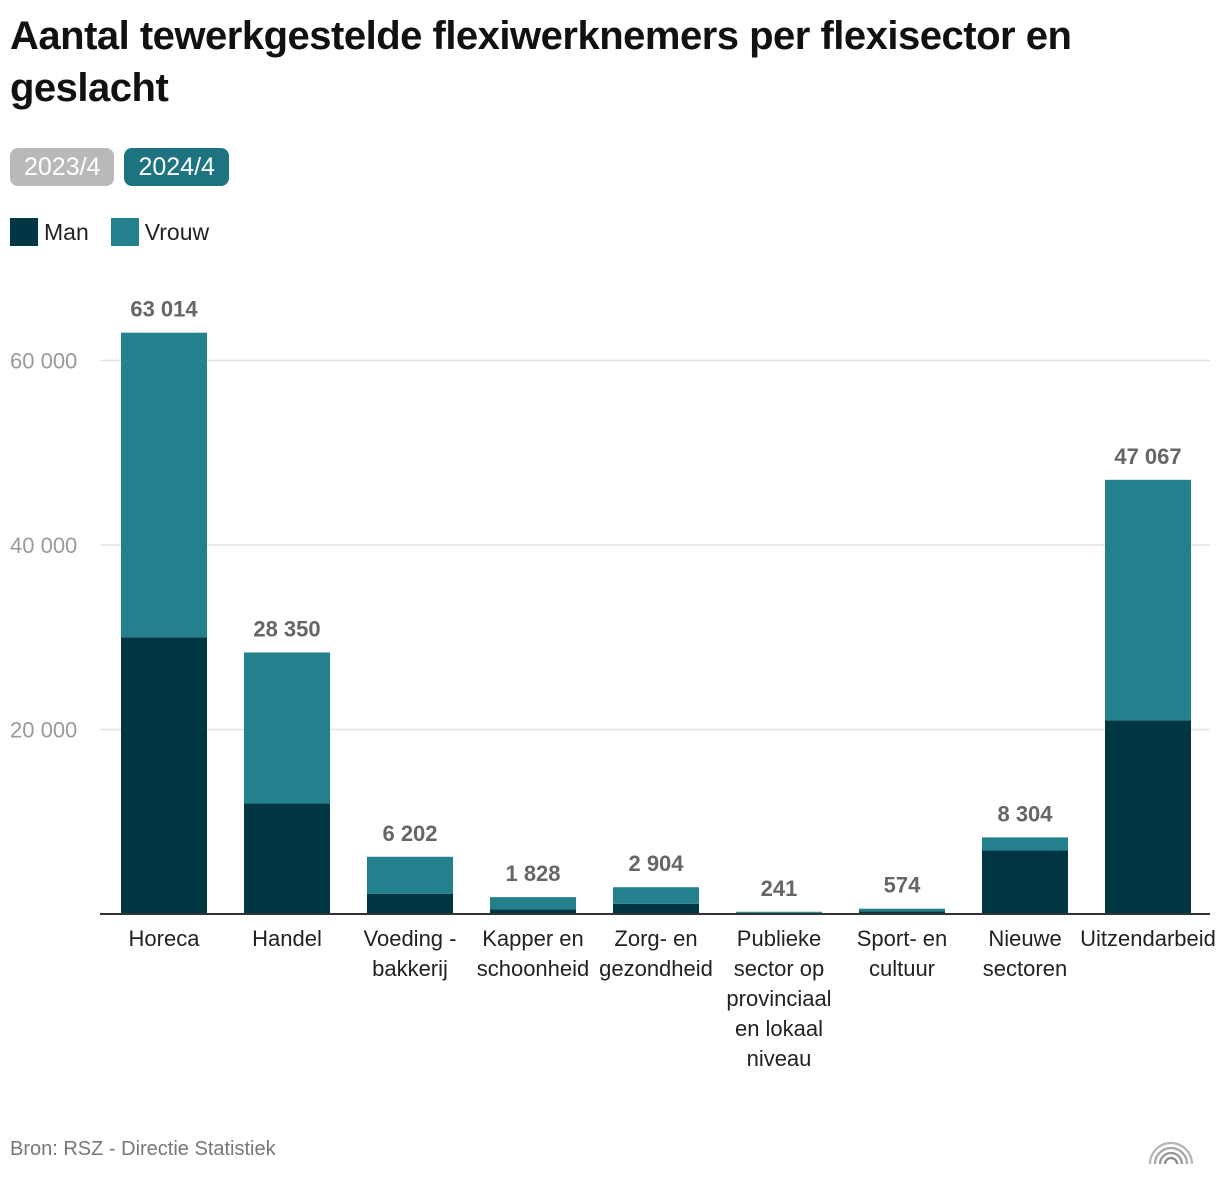 This screenshot has width=1220, height=1190. What do you see at coordinates (1148, 938) in the screenshot?
I see `category-label: Uitzendarbeid` at bounding box center [1148, 938].